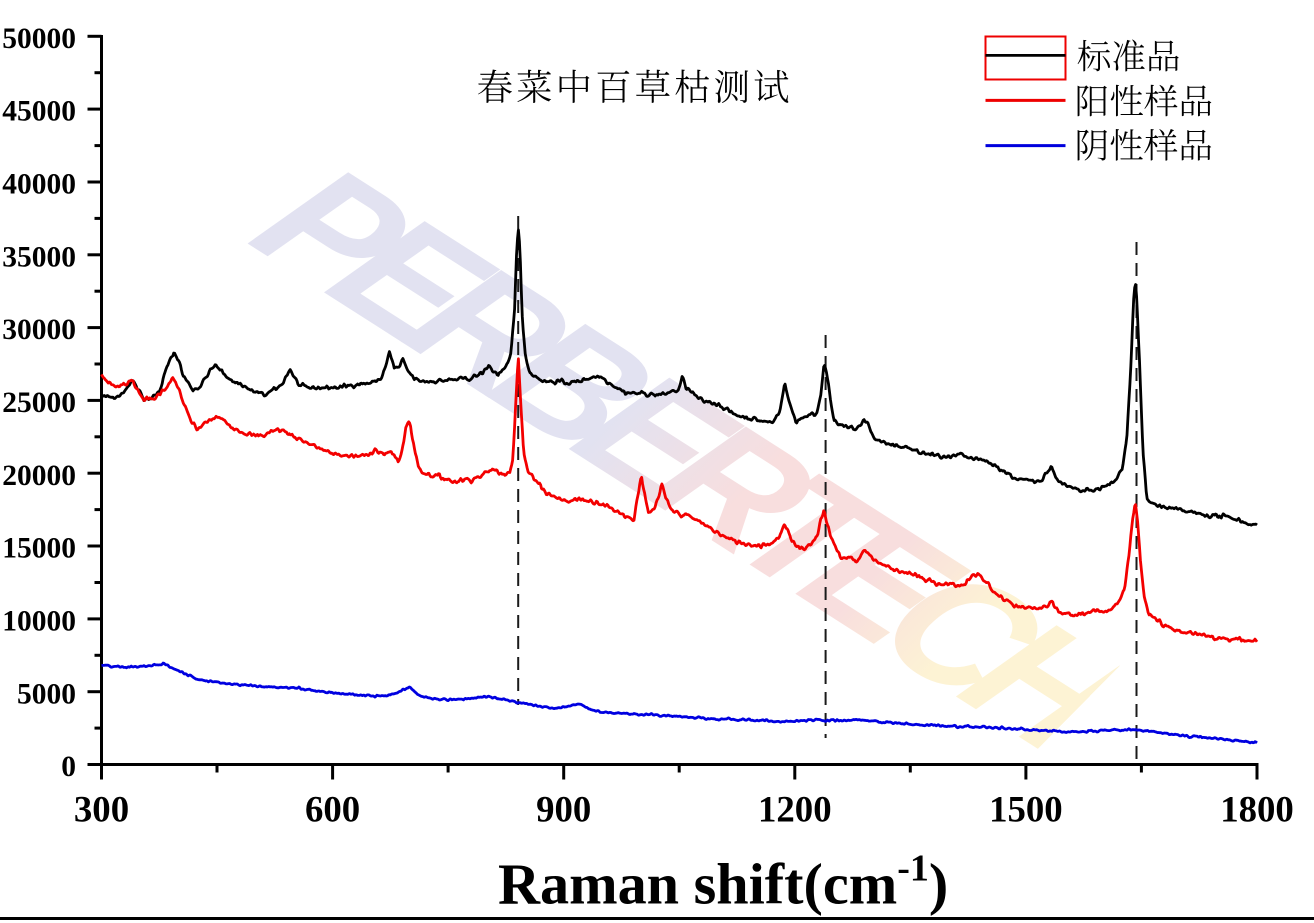 The height and width of the screenshot is (923, 1314). I want to click on svg-text: 1800, so click(1257, 809).